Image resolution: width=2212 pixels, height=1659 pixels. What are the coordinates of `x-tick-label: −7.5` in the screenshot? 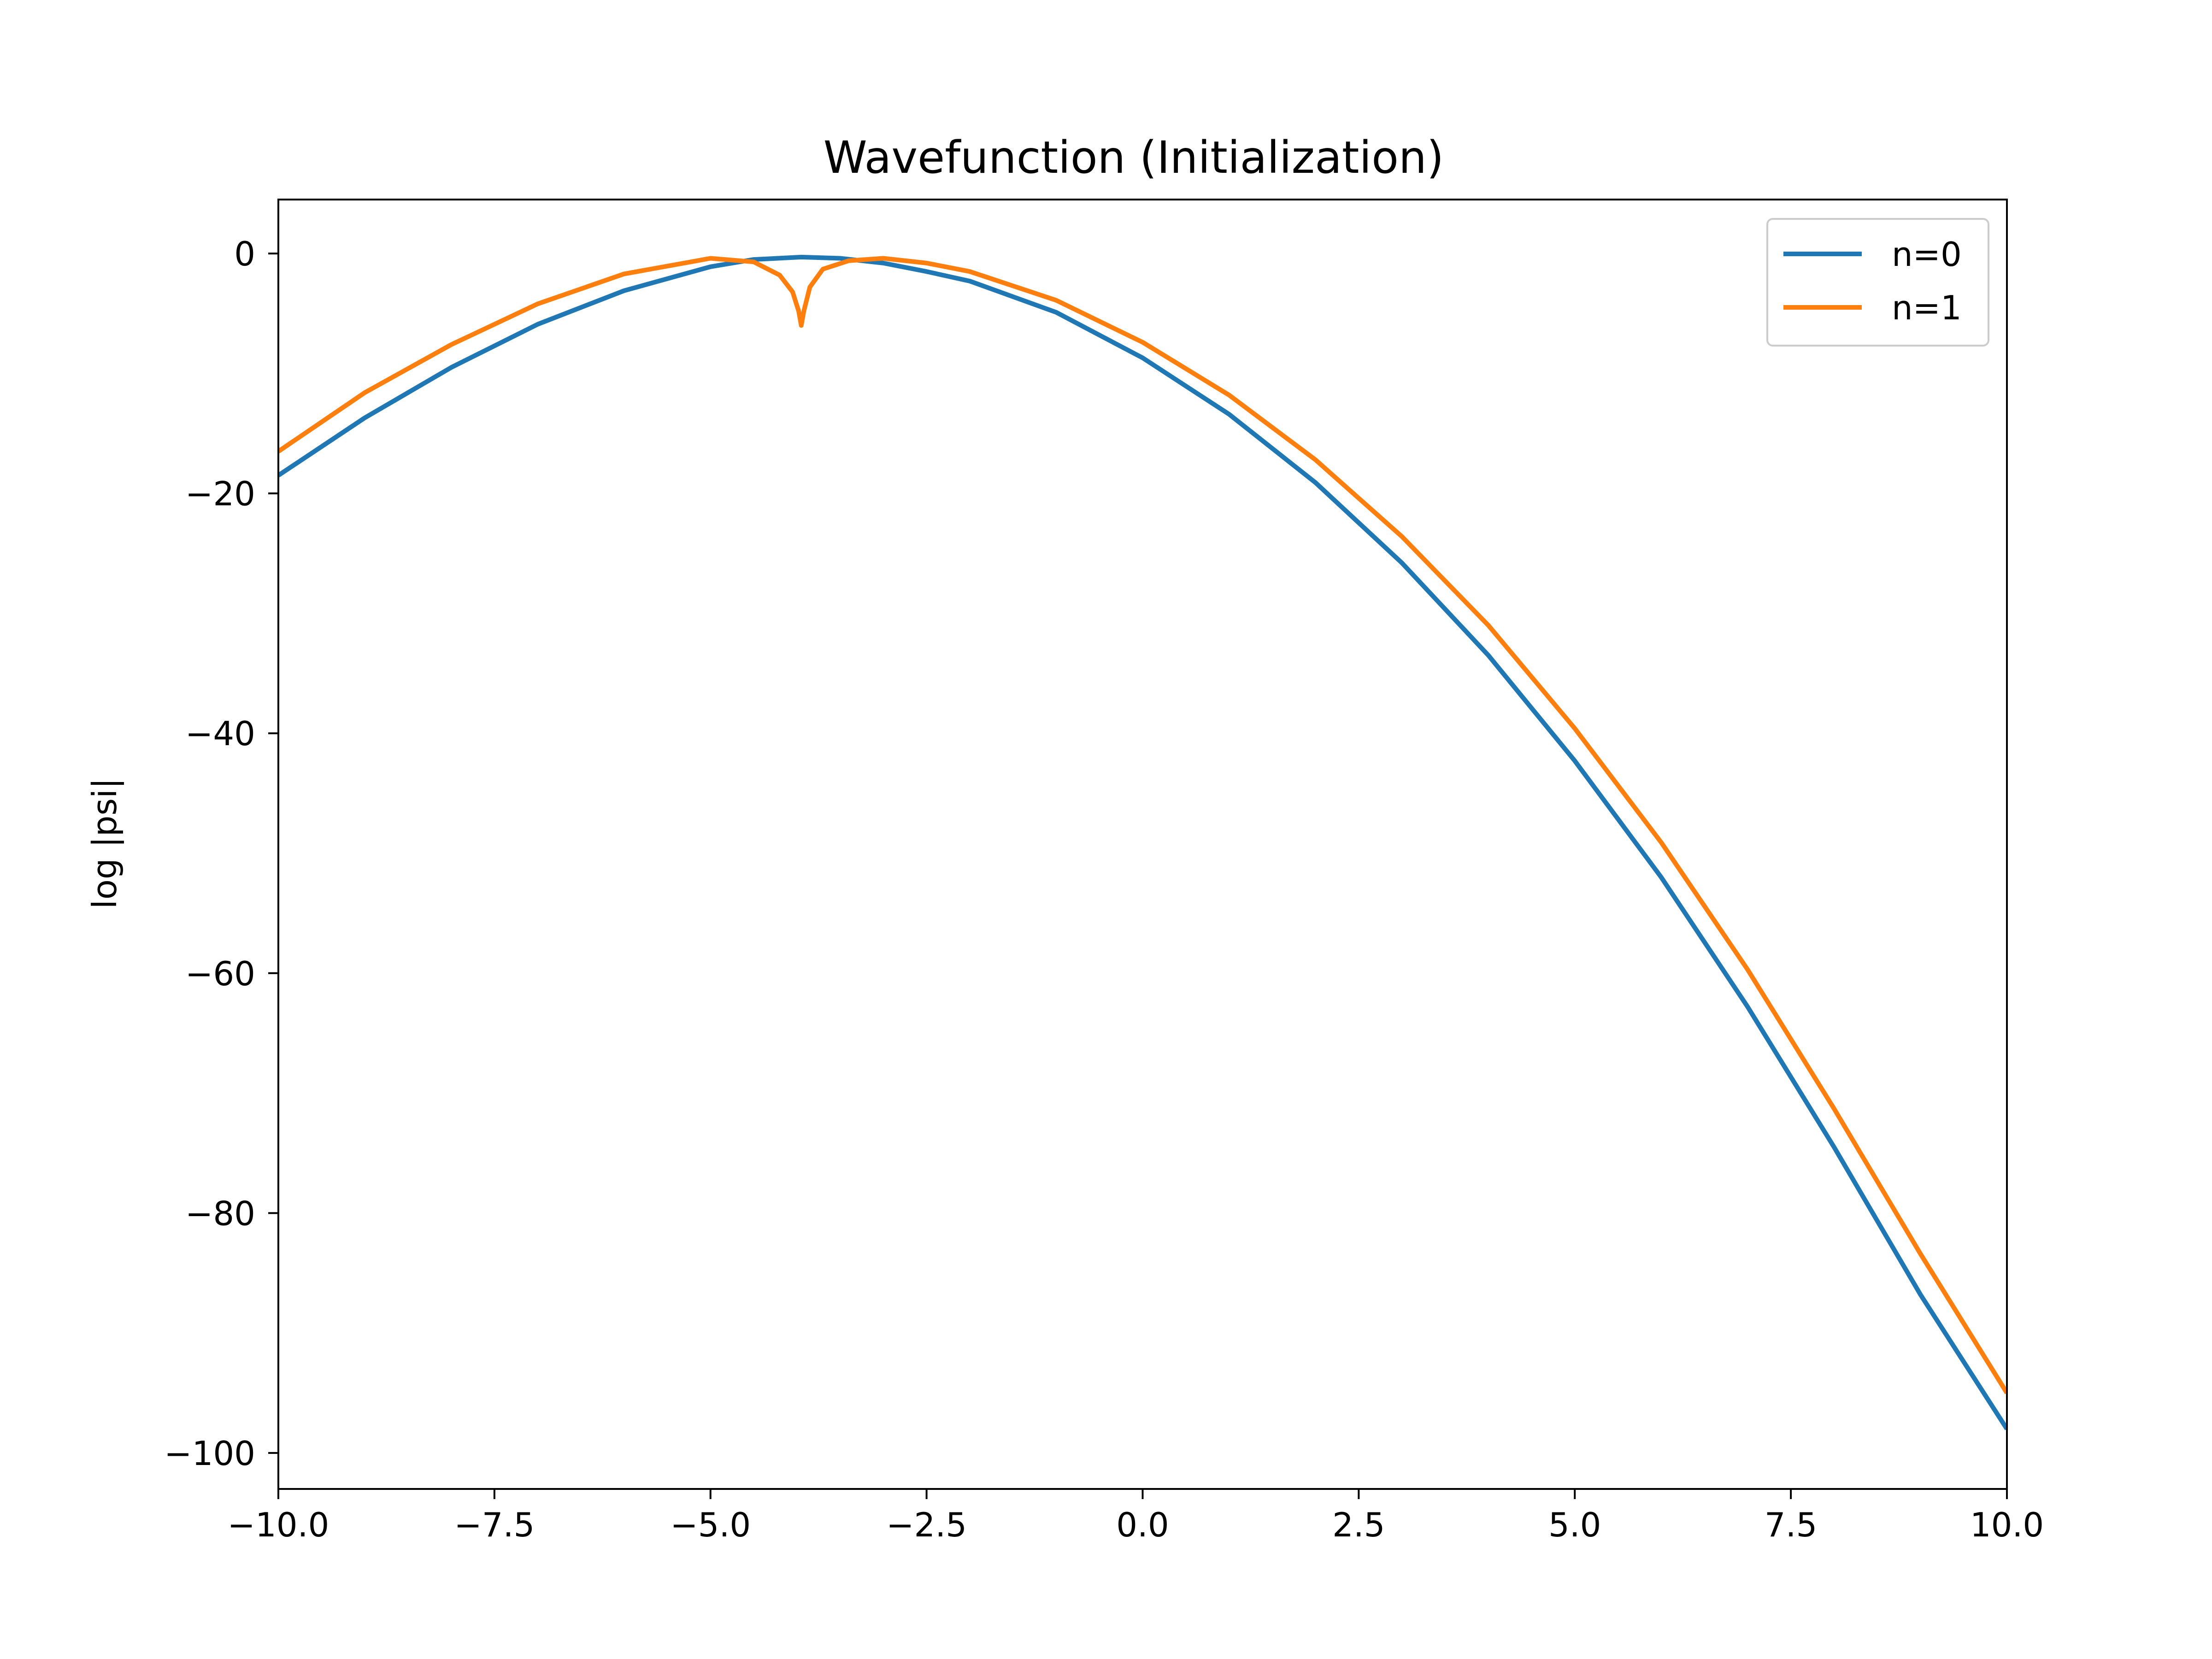 It's located at (494, 1525).